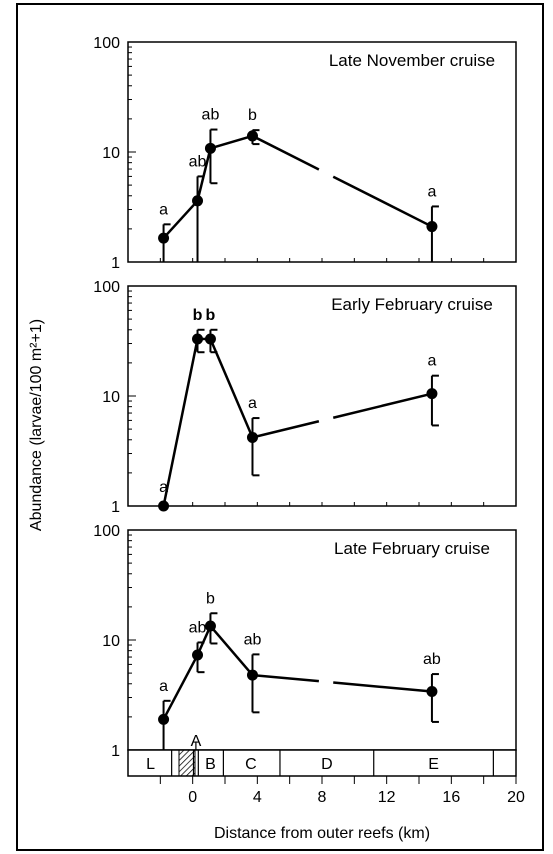  What do you see at coordinates (451, 797) in the screenshot?
I see `x-tick-label: 16` at bounding box center [451, 797].